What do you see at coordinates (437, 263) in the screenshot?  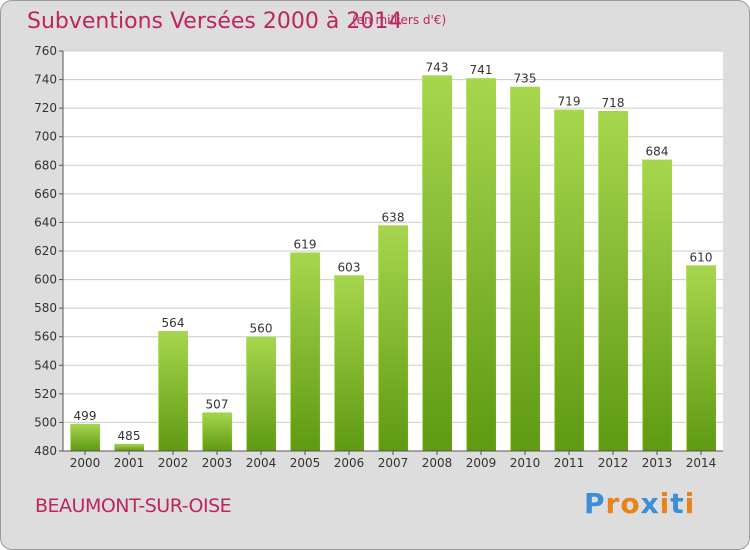 I see `bar-2008` at bounding box center [437, 263].